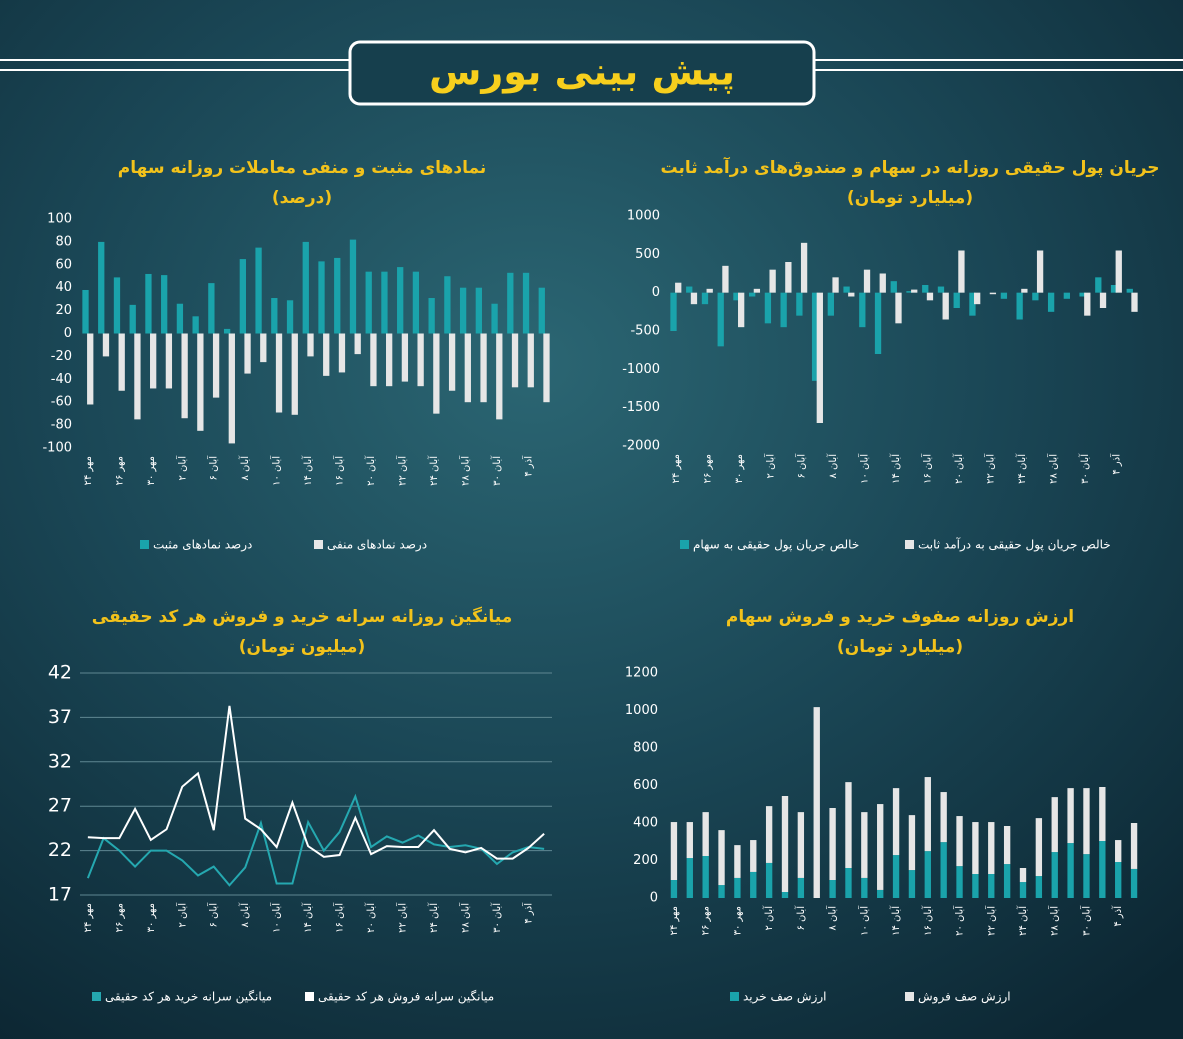 This screenshot has width=1183, height=1039. Describe the element at coordinates (59, 219) in the screenshot. I see `y-tick-label: 100` at that location.